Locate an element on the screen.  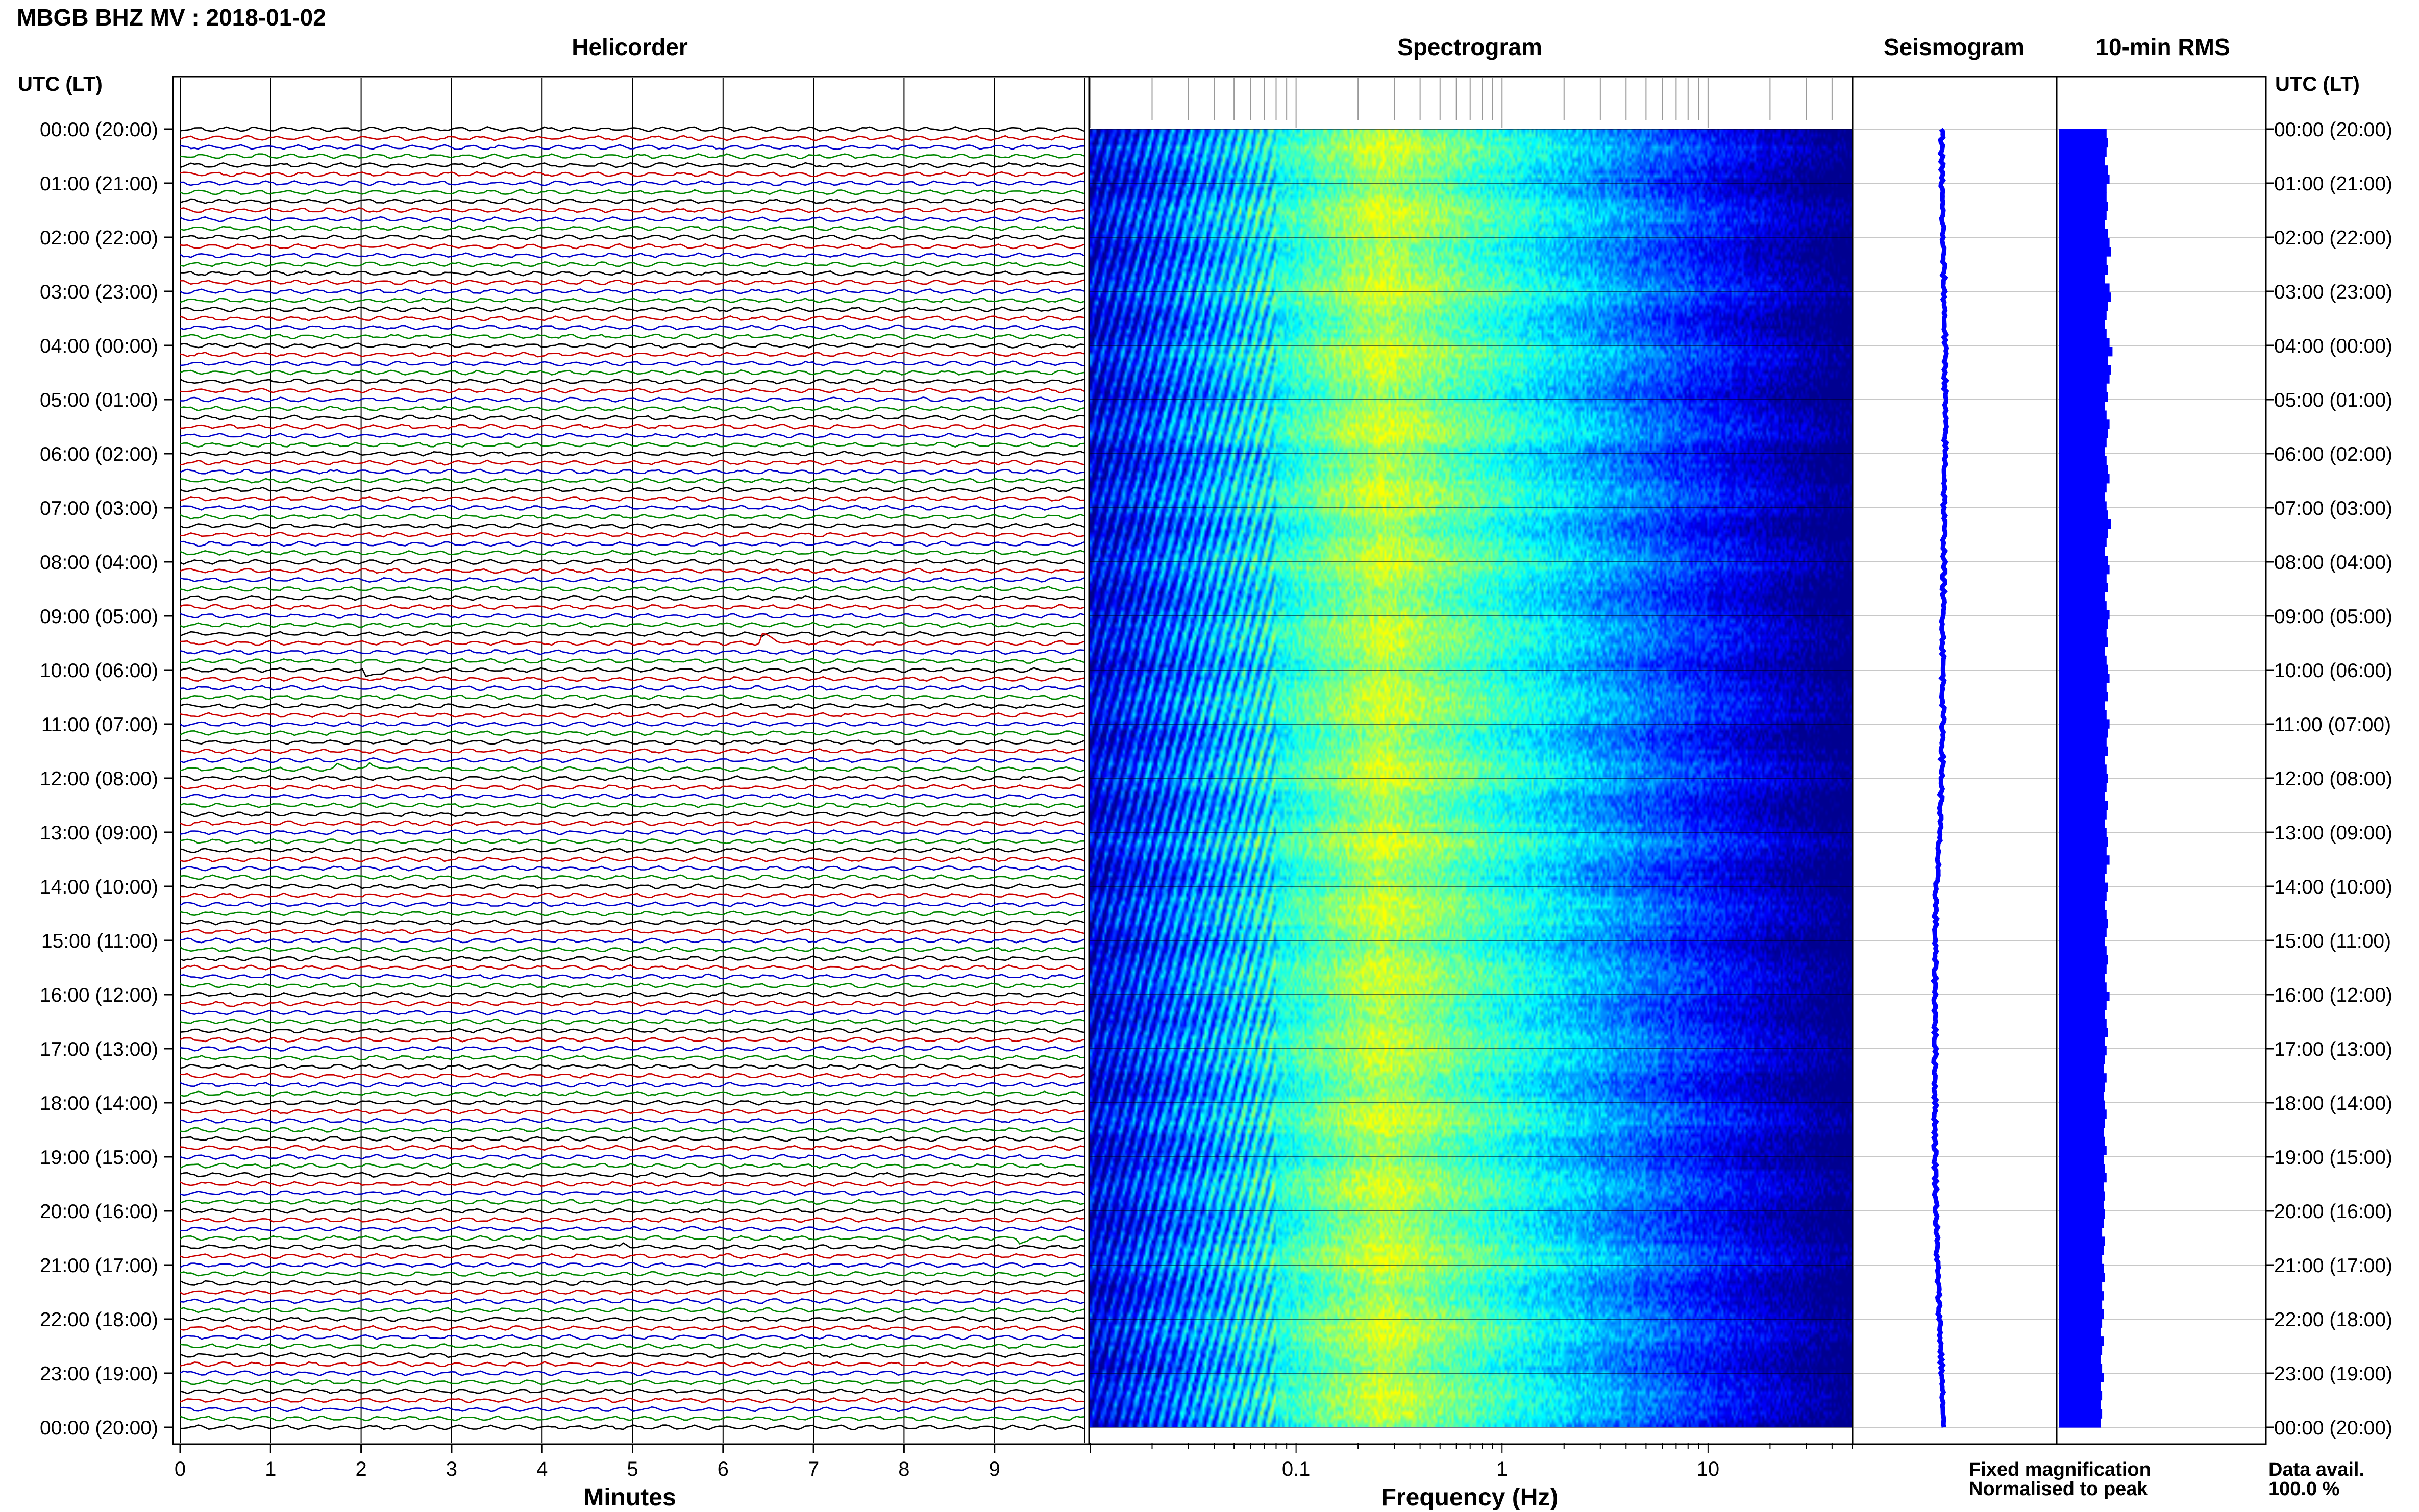
time-label-right: 16:00 (12:00) is located at coordinates (2333, 995).